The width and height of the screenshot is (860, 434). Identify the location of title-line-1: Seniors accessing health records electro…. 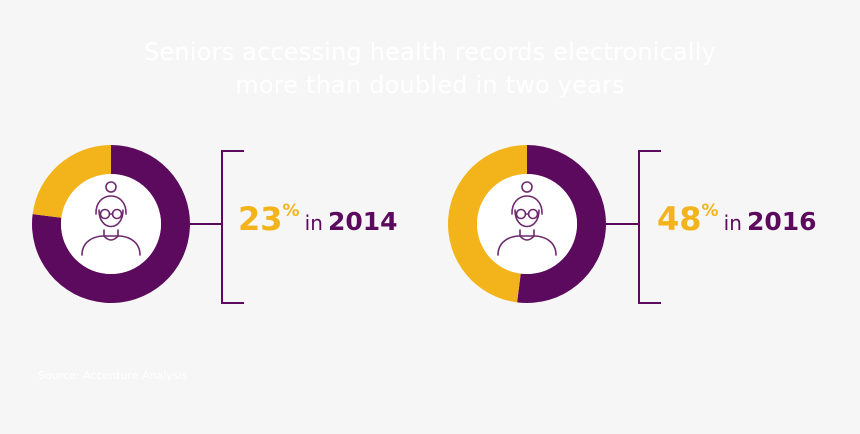
(430, 52).